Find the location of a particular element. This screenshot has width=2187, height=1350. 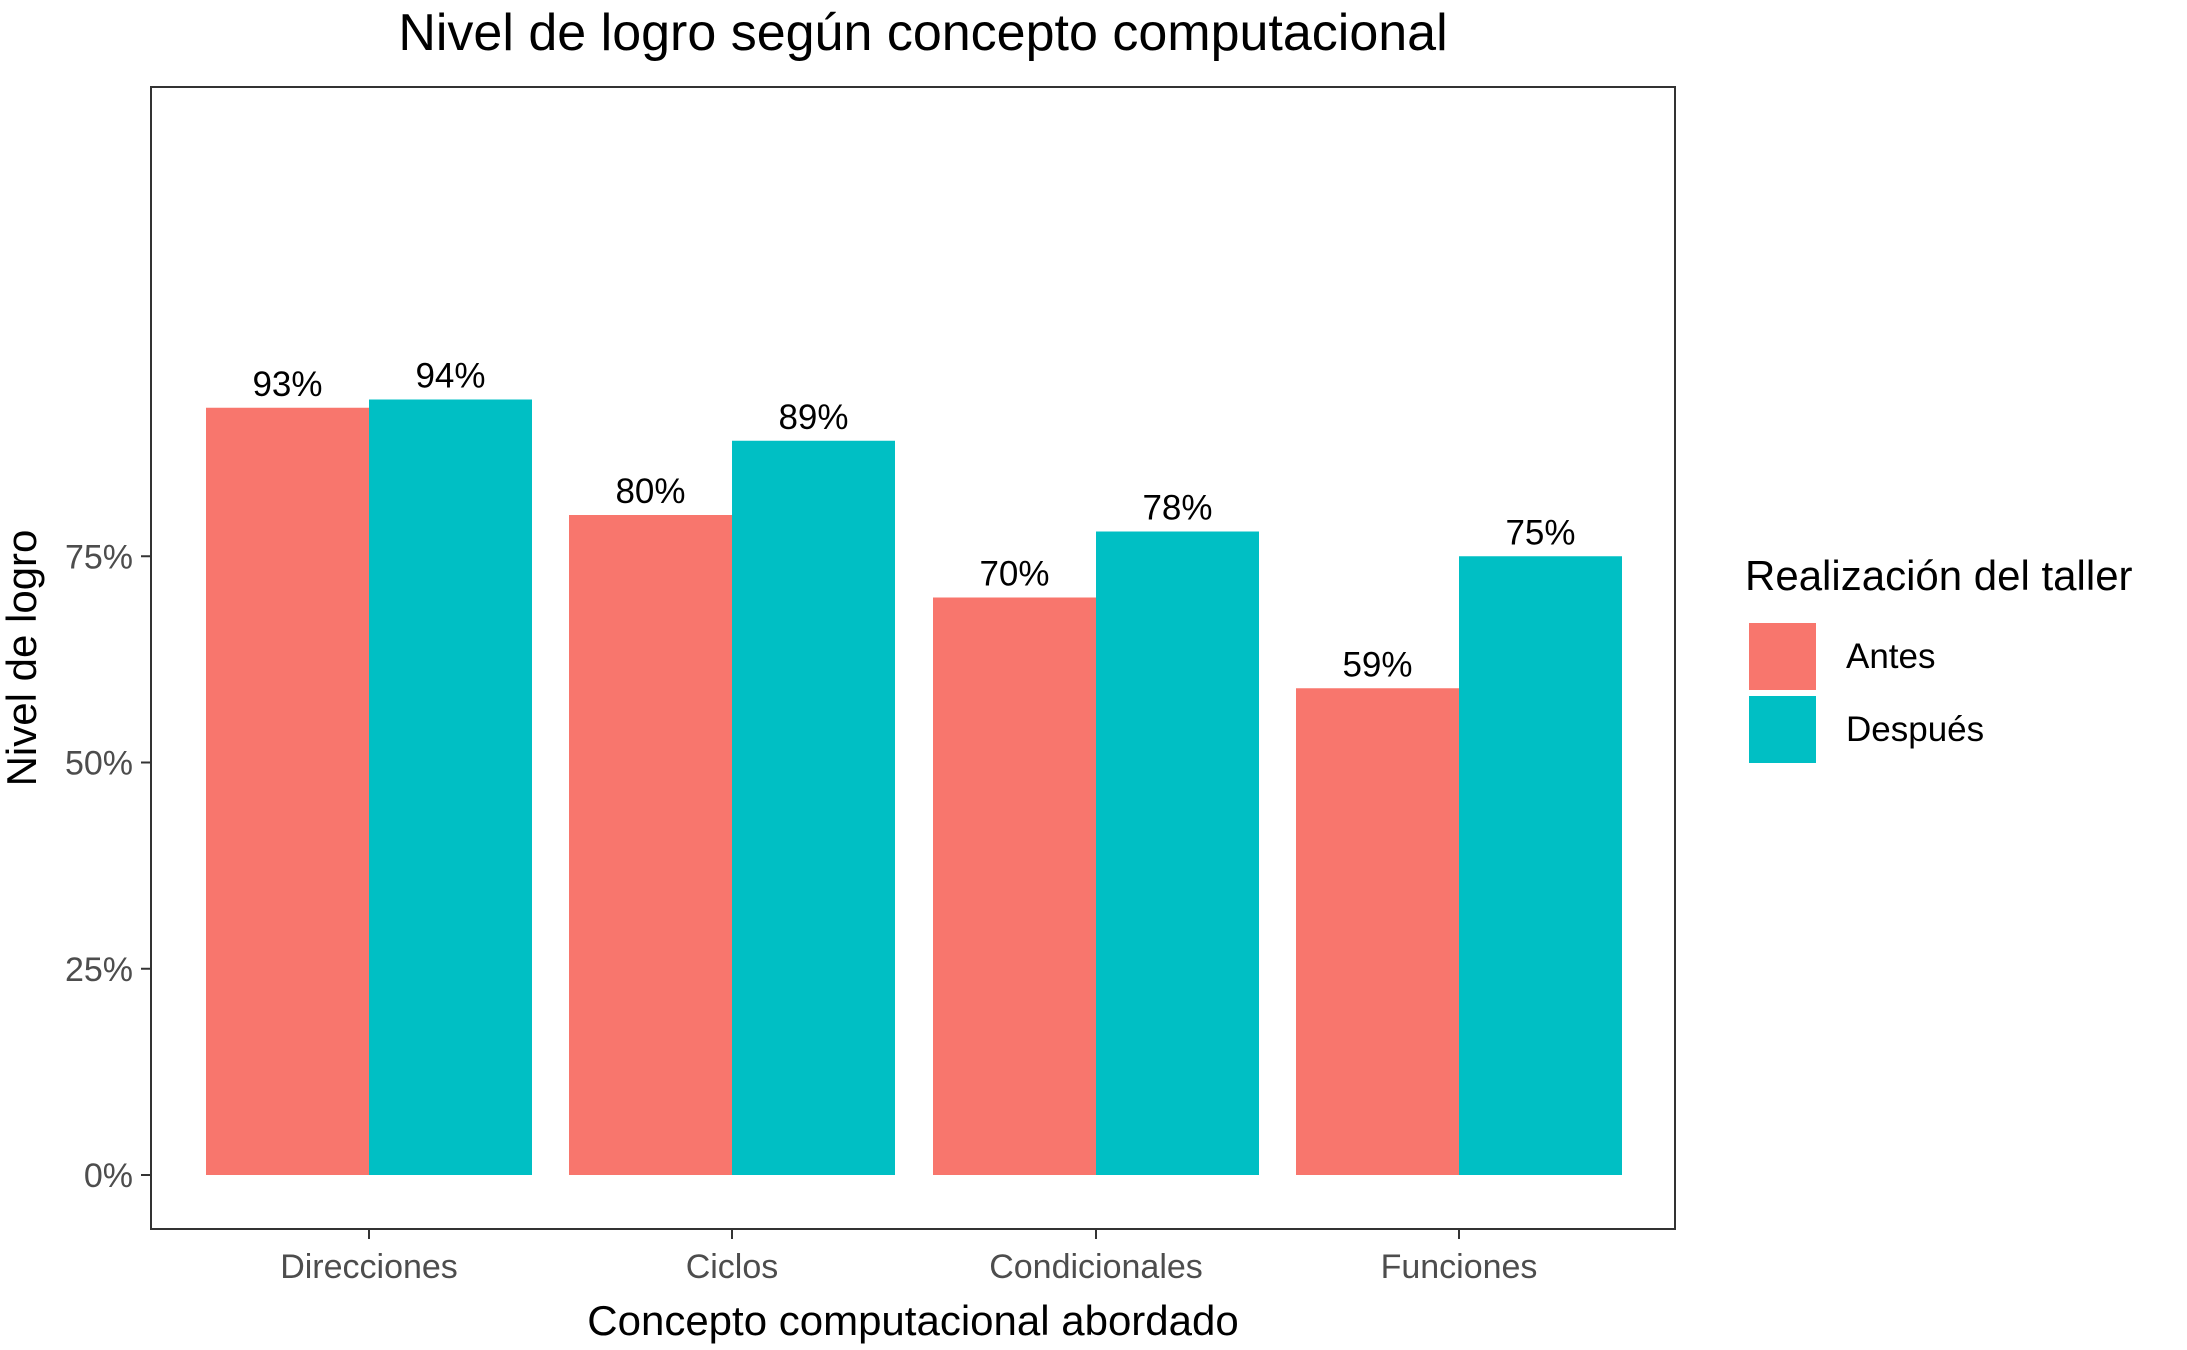

legend-label: Después is located at coordinates (1915, 729).